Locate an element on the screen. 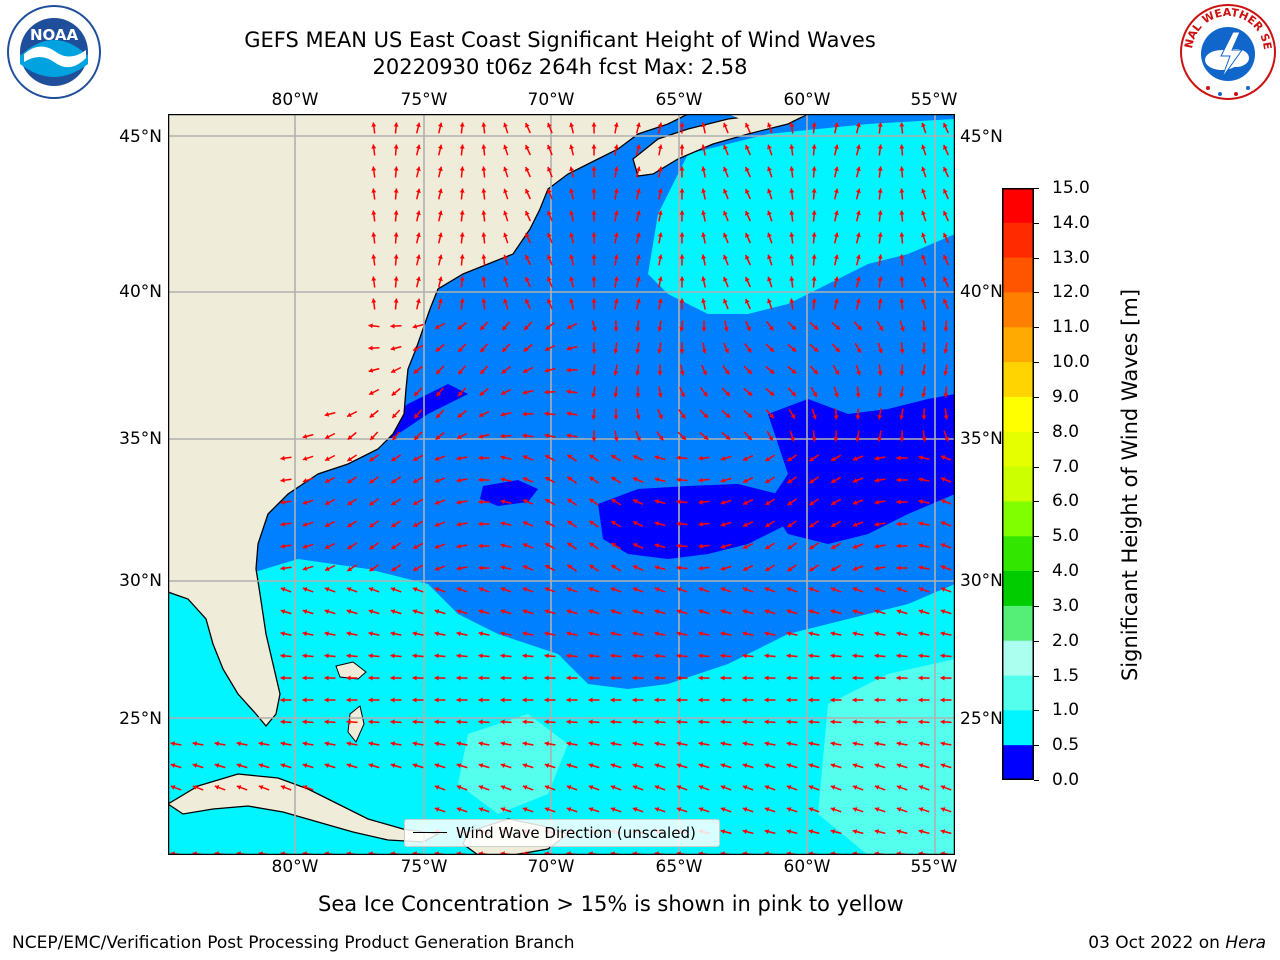  lat-left-35n: 35°N is located at coordinates (140, 439).